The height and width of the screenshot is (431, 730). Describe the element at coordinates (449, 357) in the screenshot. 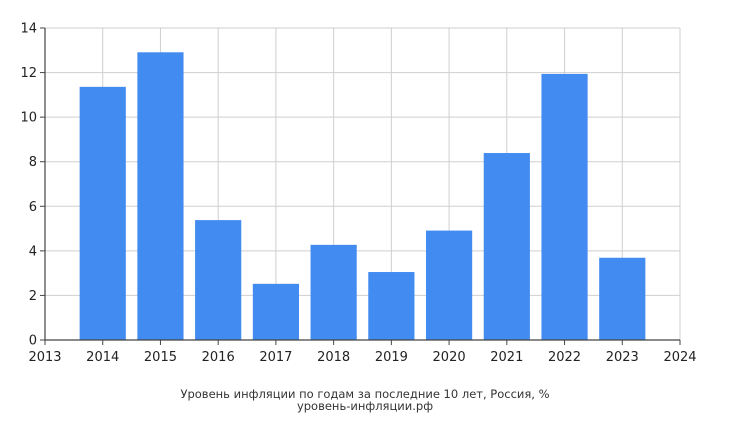

I see `x-tick-label: 2020` at that location.